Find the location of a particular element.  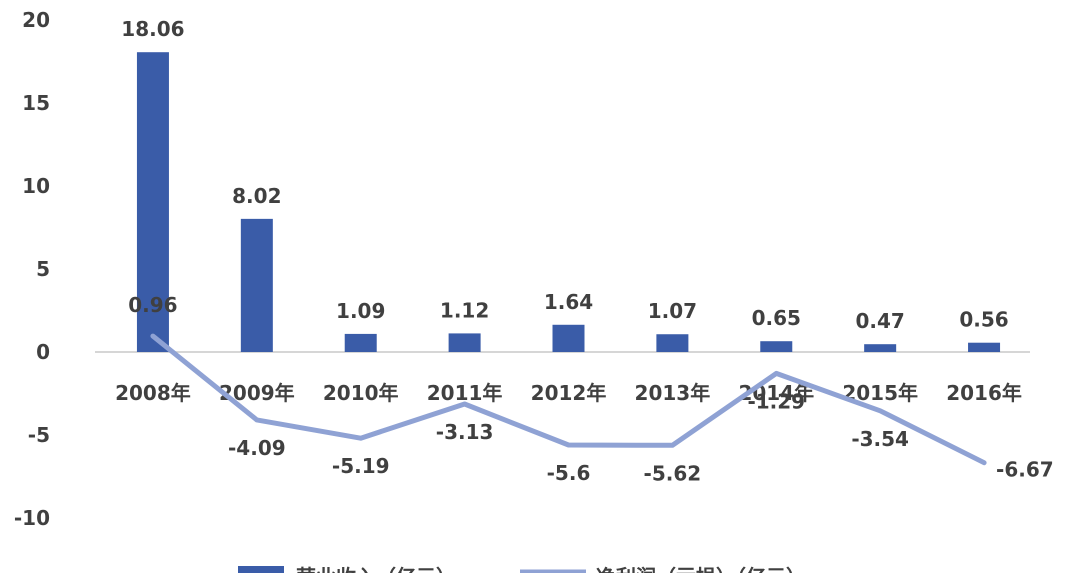

line-data-label: -6.67 is located at coordinates (1025, 470).